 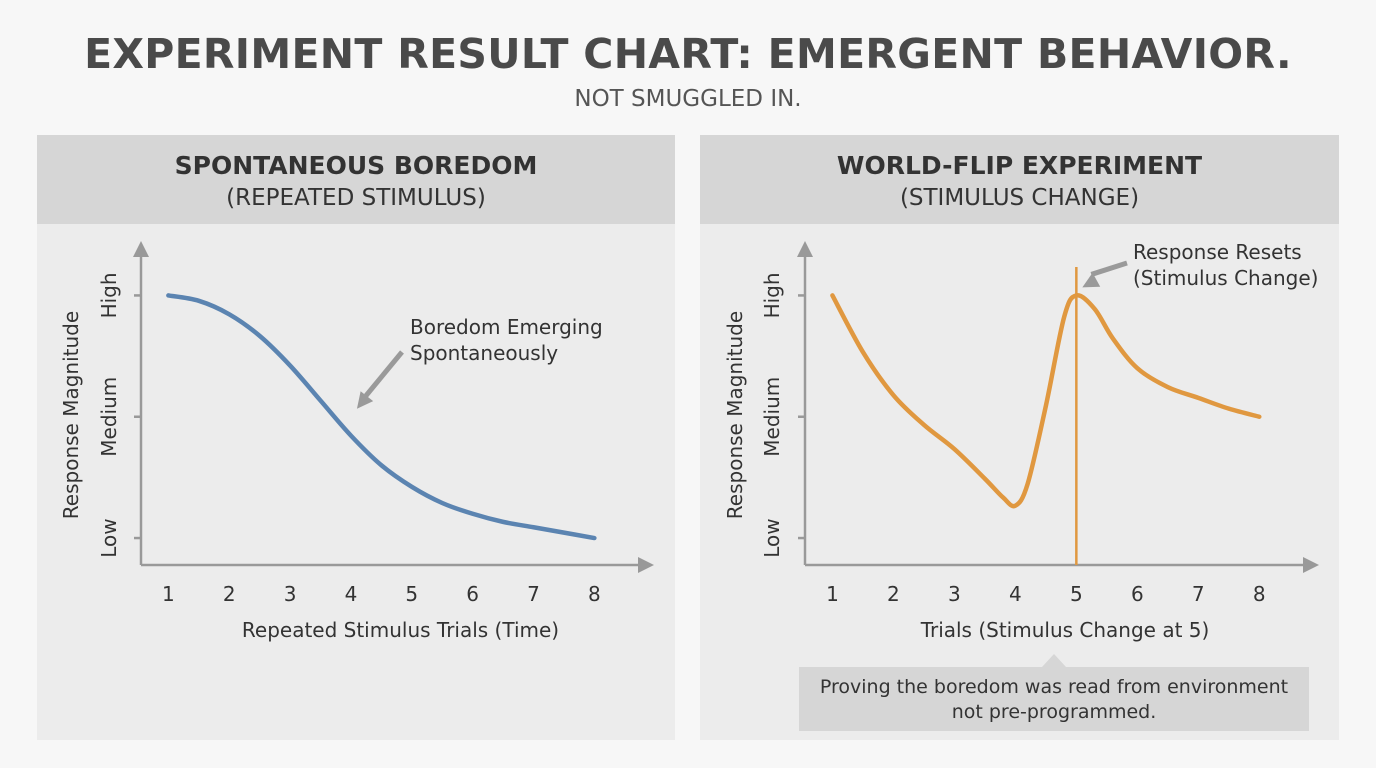 What do you see at coordinates (1054, 660) in the screenshot?
I see `conclusion-note-pointer` at bounding box center [1054, 660].